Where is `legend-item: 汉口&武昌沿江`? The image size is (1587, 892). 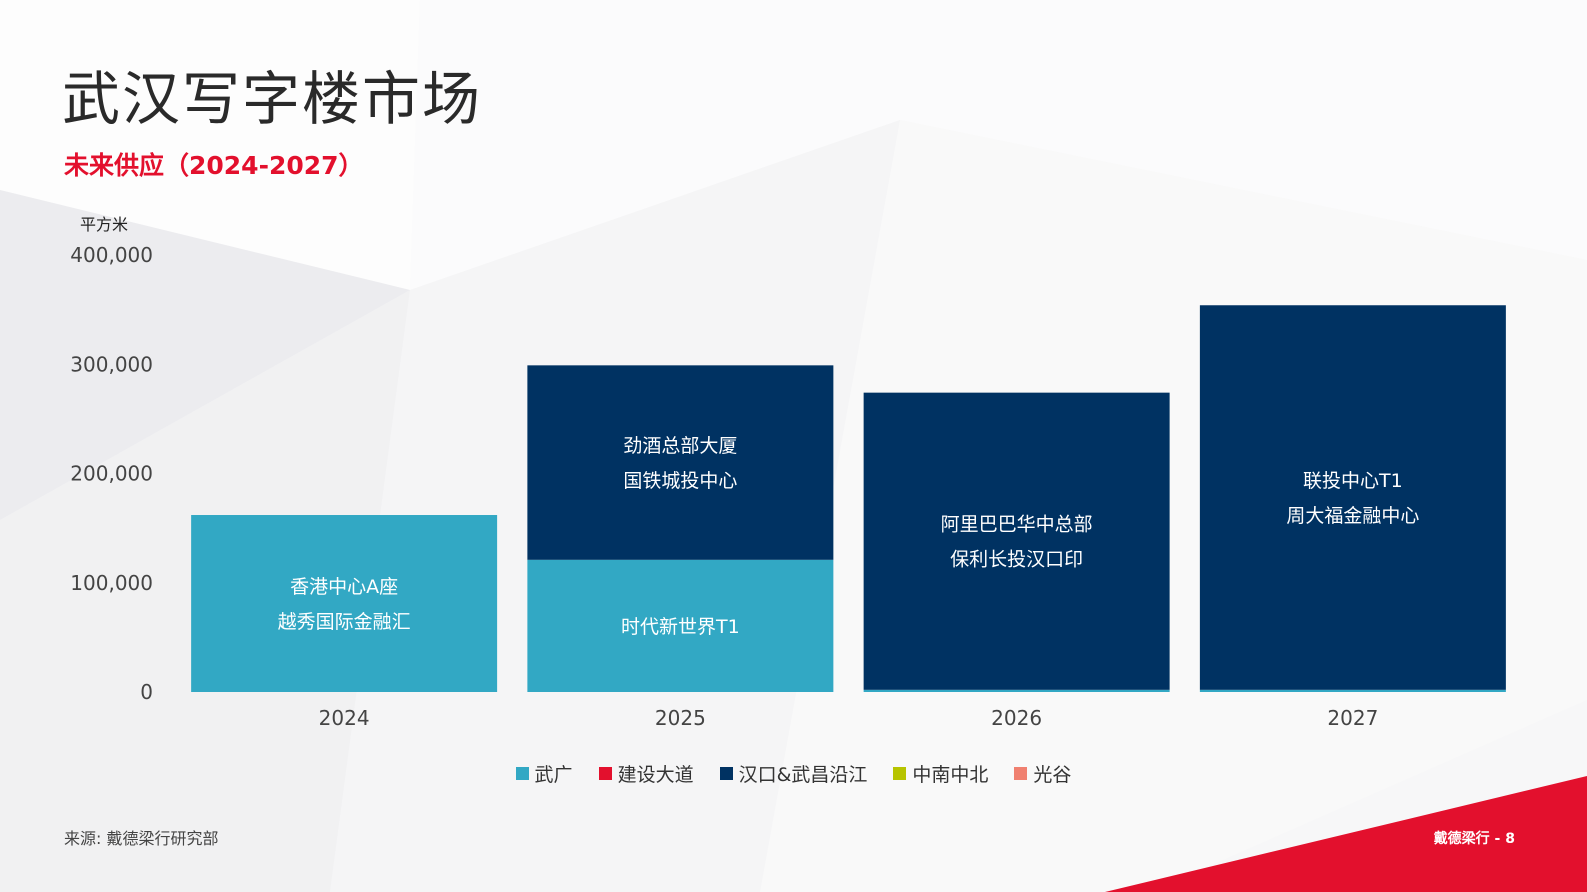 legend-item: 汉口&武昌沿江 is located at coordinates (793, 773).